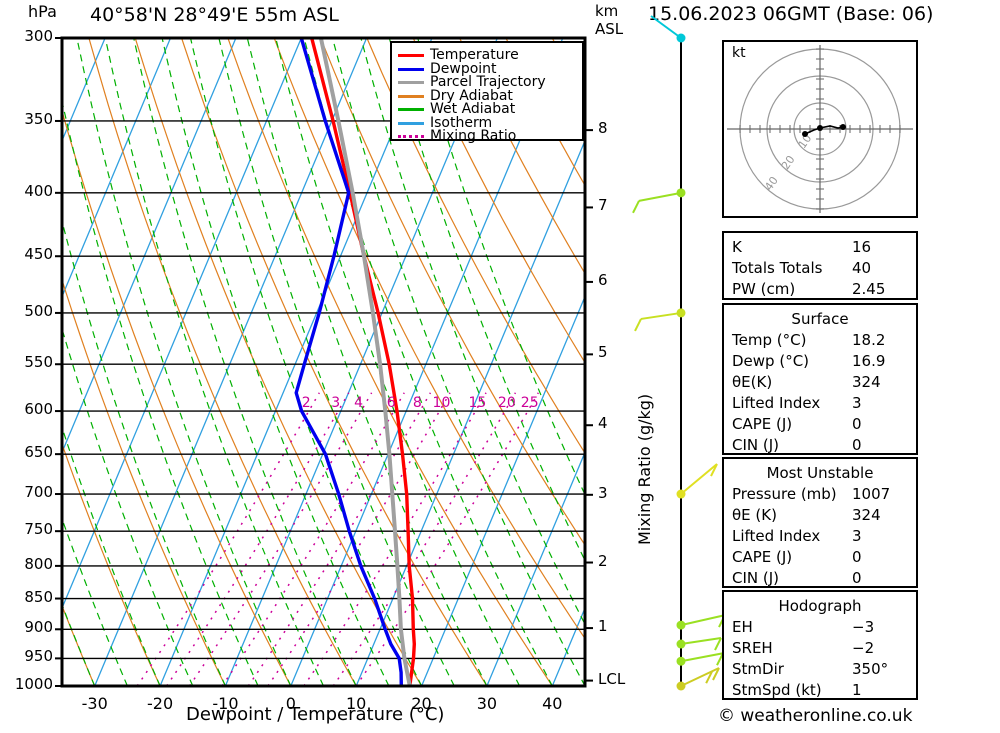 Image resolution: width=1000 pixels, height=733 pixels. What do you see at coordinates (38, 529) in the screenshot?
I see `pressure-tick-750: 750` at bounding box center [38, 529].